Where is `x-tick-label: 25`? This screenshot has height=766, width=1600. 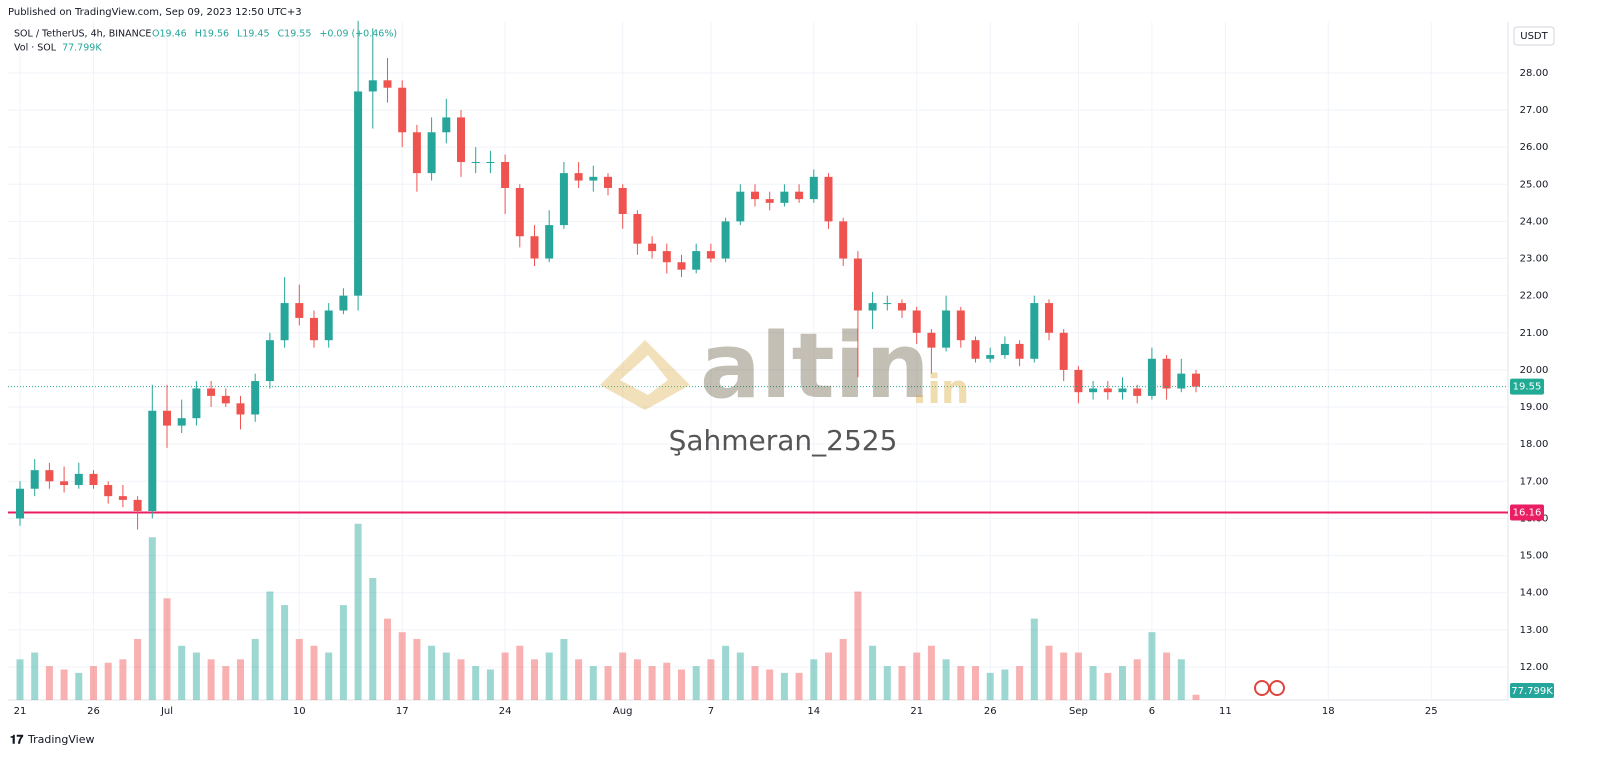 x-tick-label: 25 is located at coordinates (1431, 711).